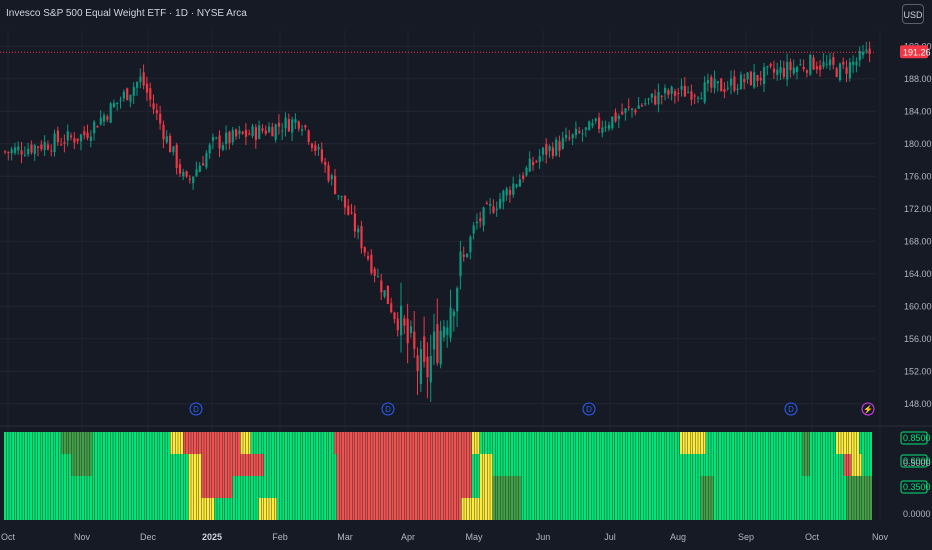 This screenshot has height=550, width=932. I want to click on dividend-icon: D, so click(388, 409).